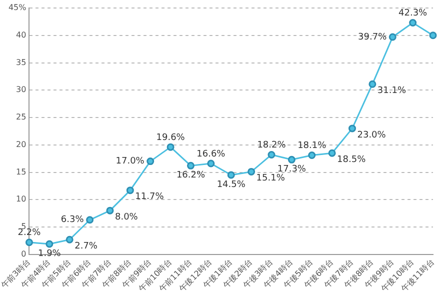  What do you see at coordinates (21, 117) in the screenshot?
I see `y-tick-label: 25` at bounding box center [21, 117].